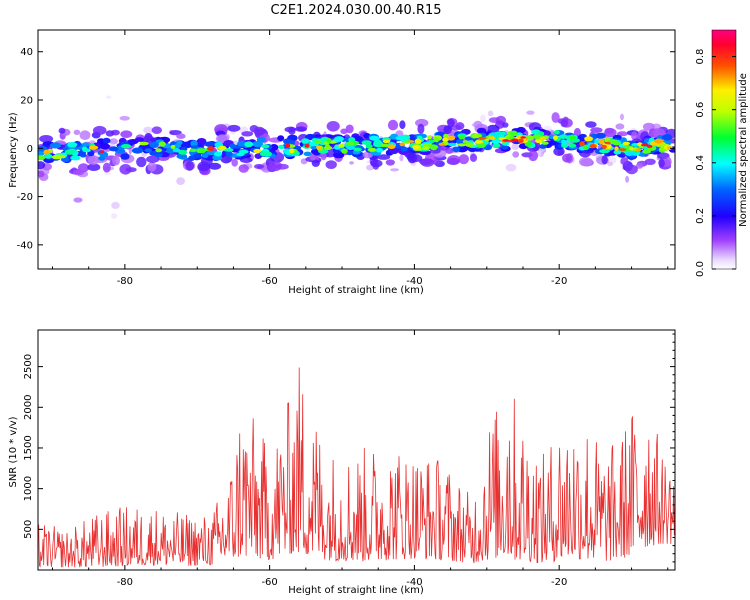 The width and height of the screenshot is (750, 600). What do you see at coordinates (414, 582) in the screenshot?
I see `snr-xtick-label: -40` at bounding box center [414, 582].